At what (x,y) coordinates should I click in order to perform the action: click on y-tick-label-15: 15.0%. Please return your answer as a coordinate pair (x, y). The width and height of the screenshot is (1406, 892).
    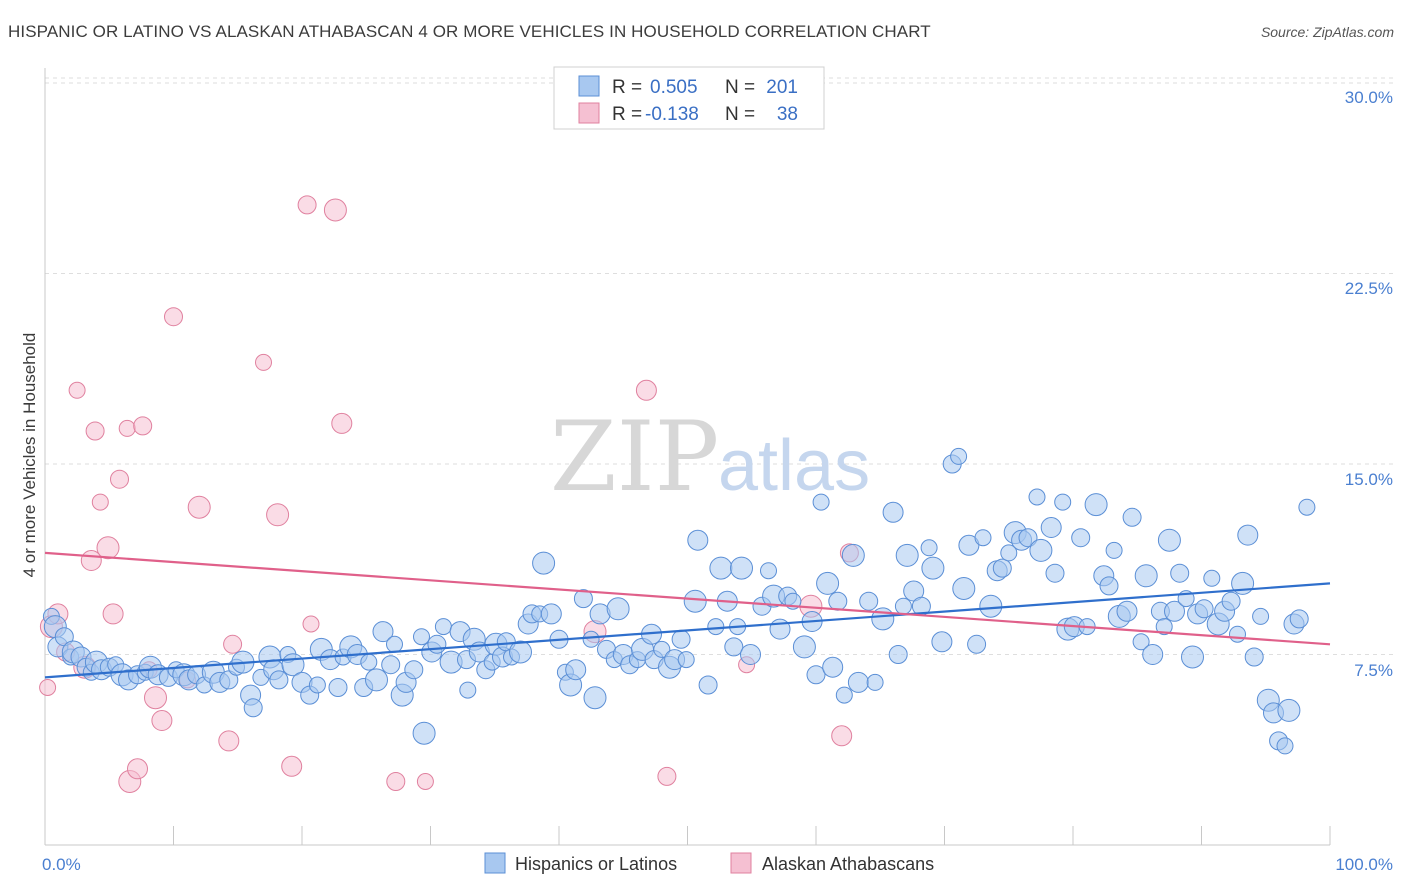
    Looking at the image, I should click on (1369, 479).